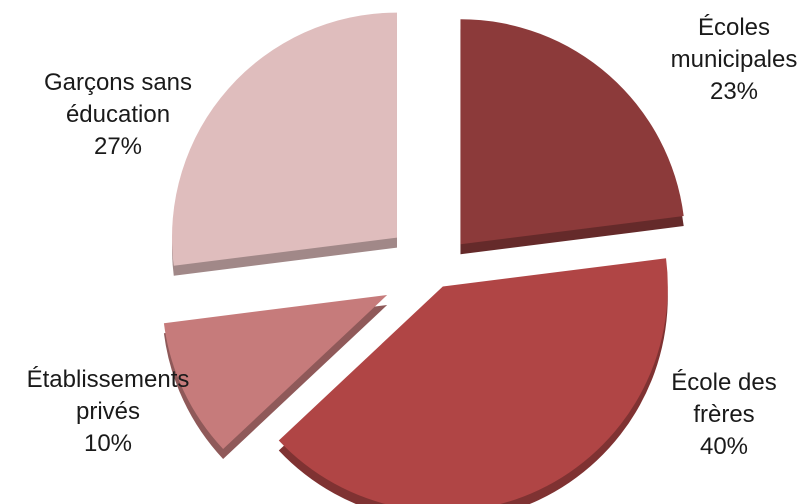  I want to click on pie-slice-label: Garçons sans éducation 27%, so click(118, 114).